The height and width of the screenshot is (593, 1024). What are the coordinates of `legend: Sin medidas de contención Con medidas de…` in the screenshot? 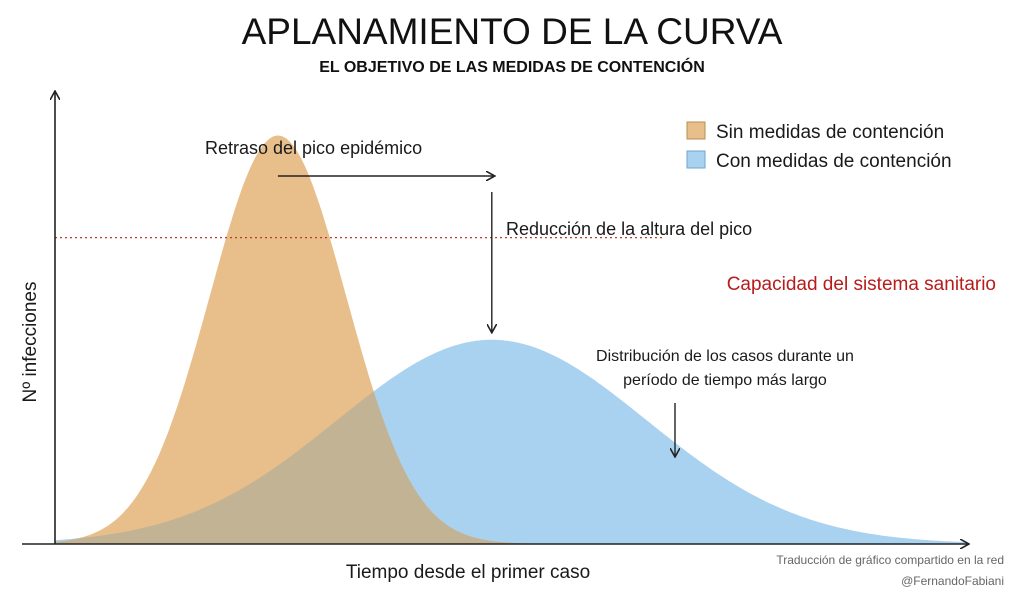 It's located at (819, 146).